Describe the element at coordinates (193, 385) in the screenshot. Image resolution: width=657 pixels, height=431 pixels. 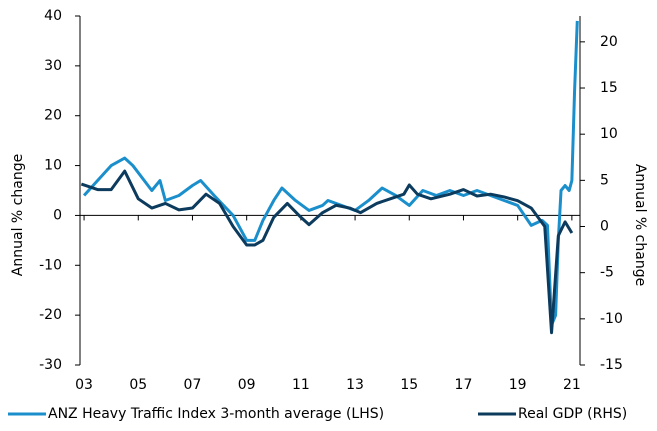
I see `x-tick-label: 07` at that location.